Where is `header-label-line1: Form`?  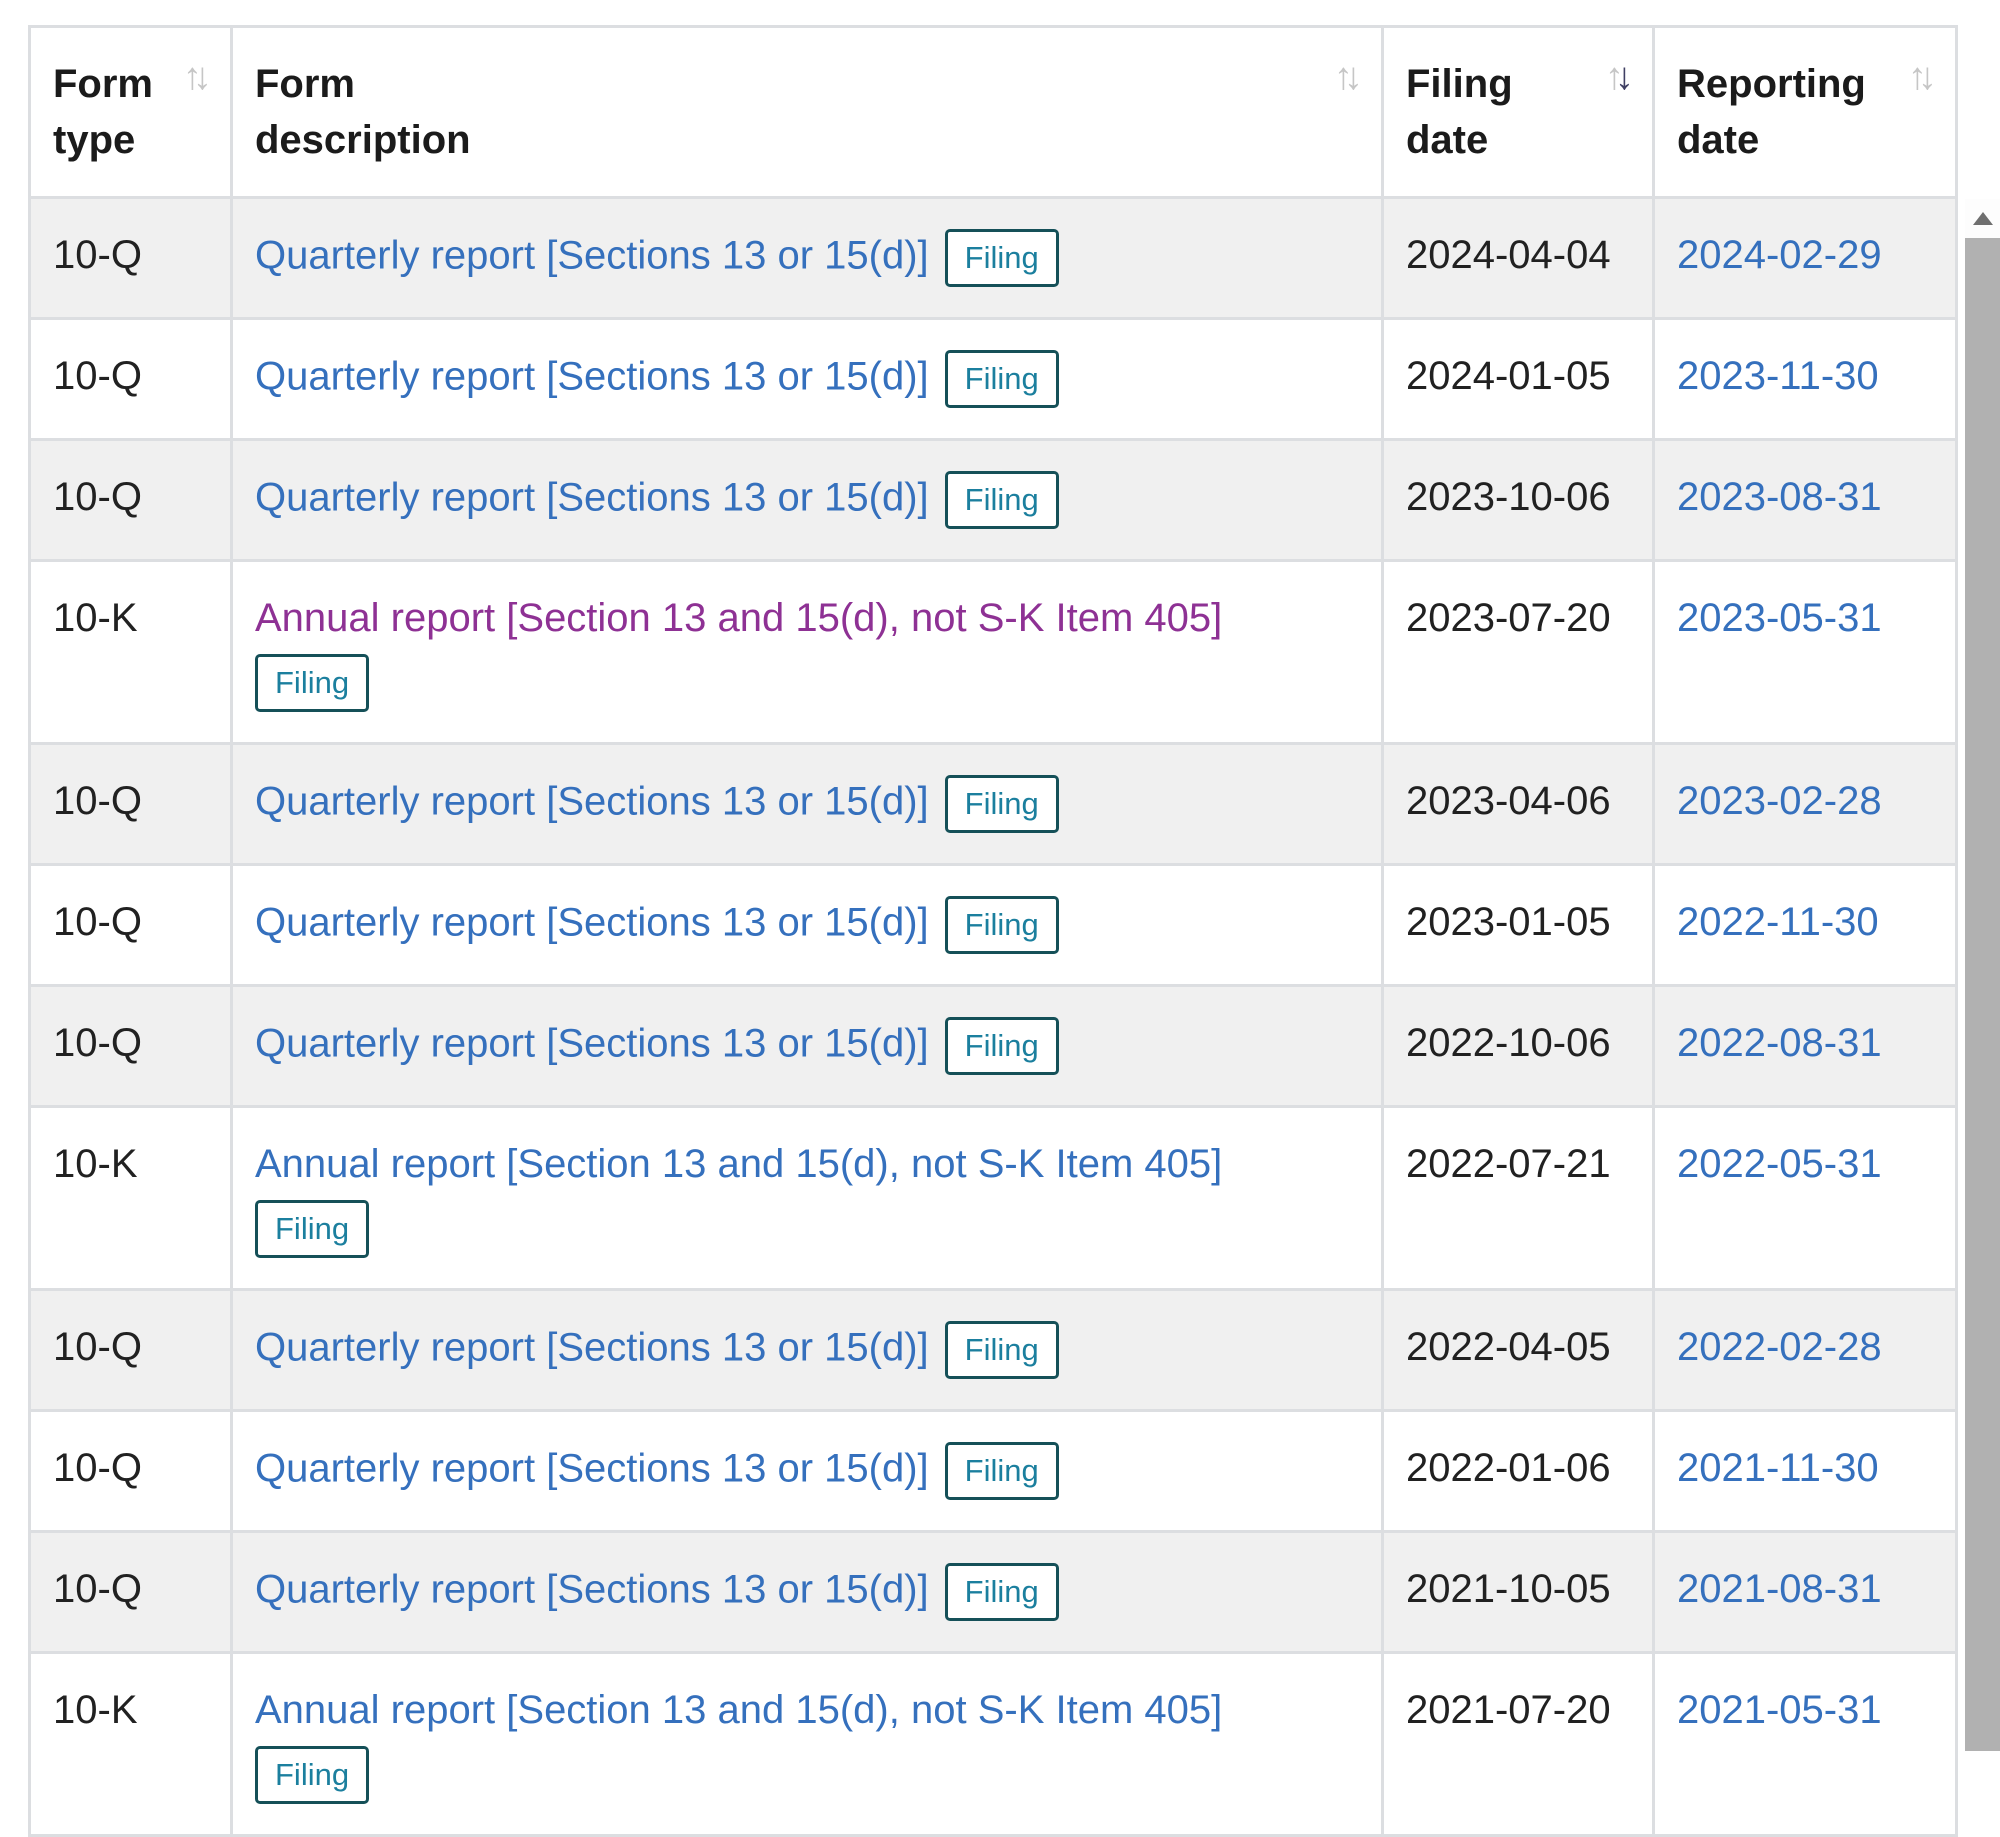
header-label-line1: Form is located at coordinates (305, 84).